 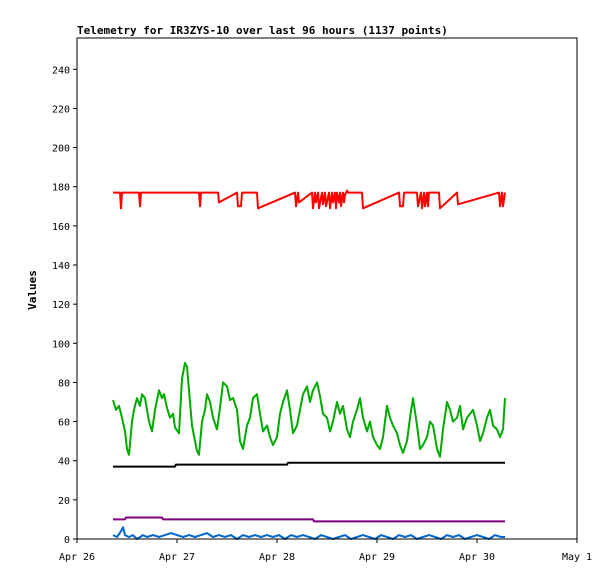 I want to click on x-tick-label: Apr 26, so click(x=77, y=557).